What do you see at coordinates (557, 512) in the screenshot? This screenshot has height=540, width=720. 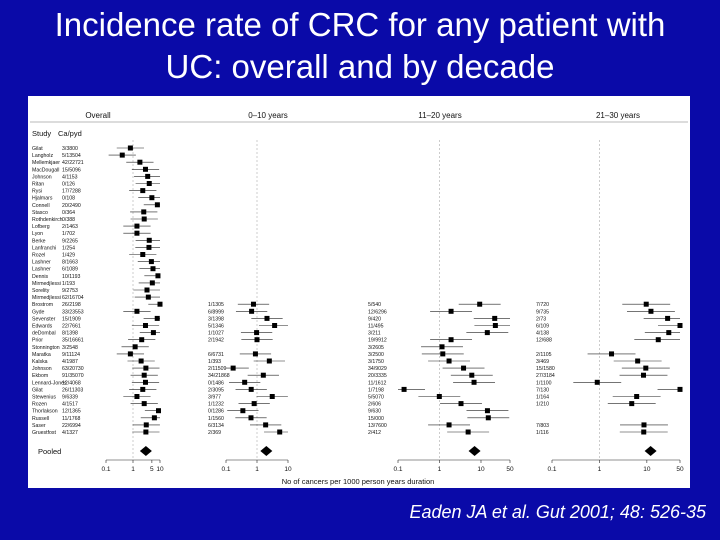 I see `citation: Eaden JA et al. Gut 2001; 48: 526-35` at bounding box center [557, 512].